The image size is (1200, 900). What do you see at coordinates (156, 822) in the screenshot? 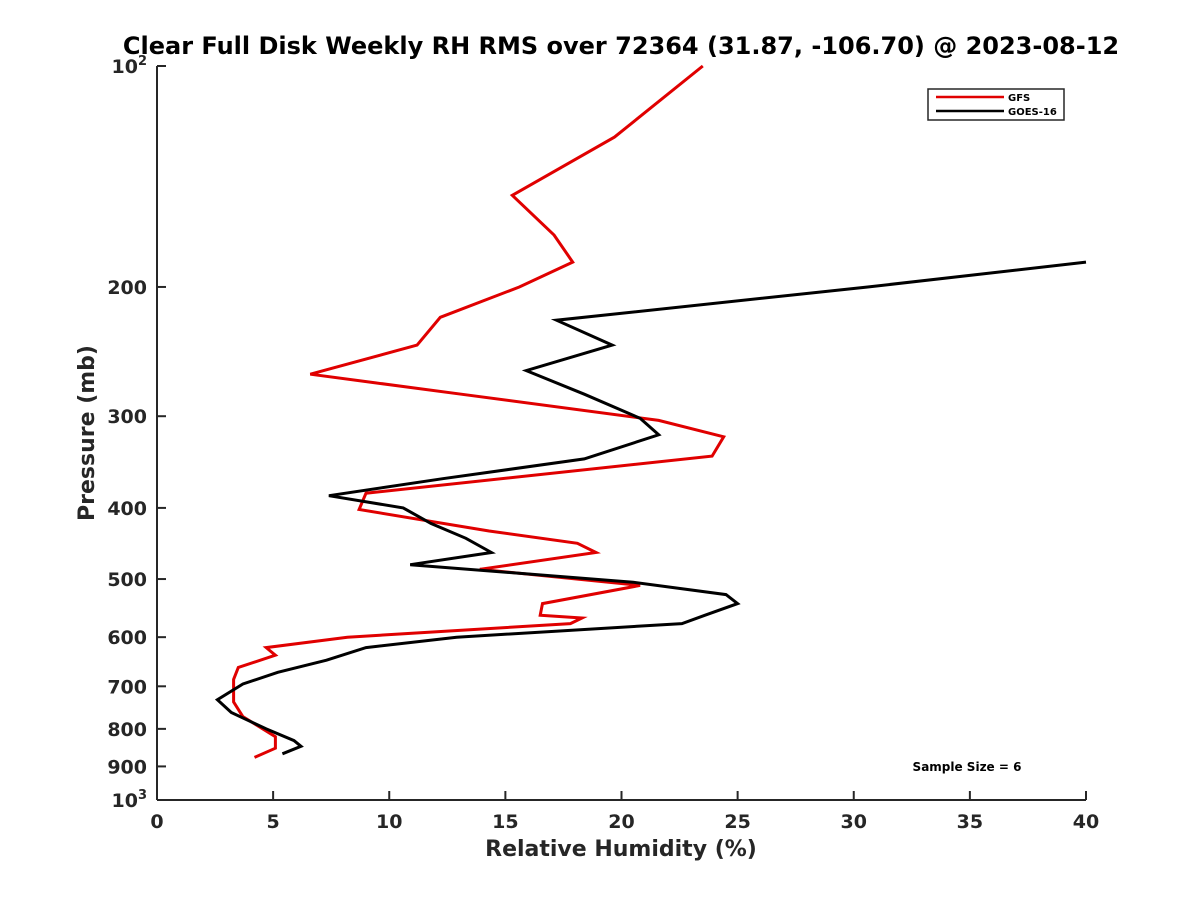
I see `x-tick-label: 0` at bounding box center [156, 822].